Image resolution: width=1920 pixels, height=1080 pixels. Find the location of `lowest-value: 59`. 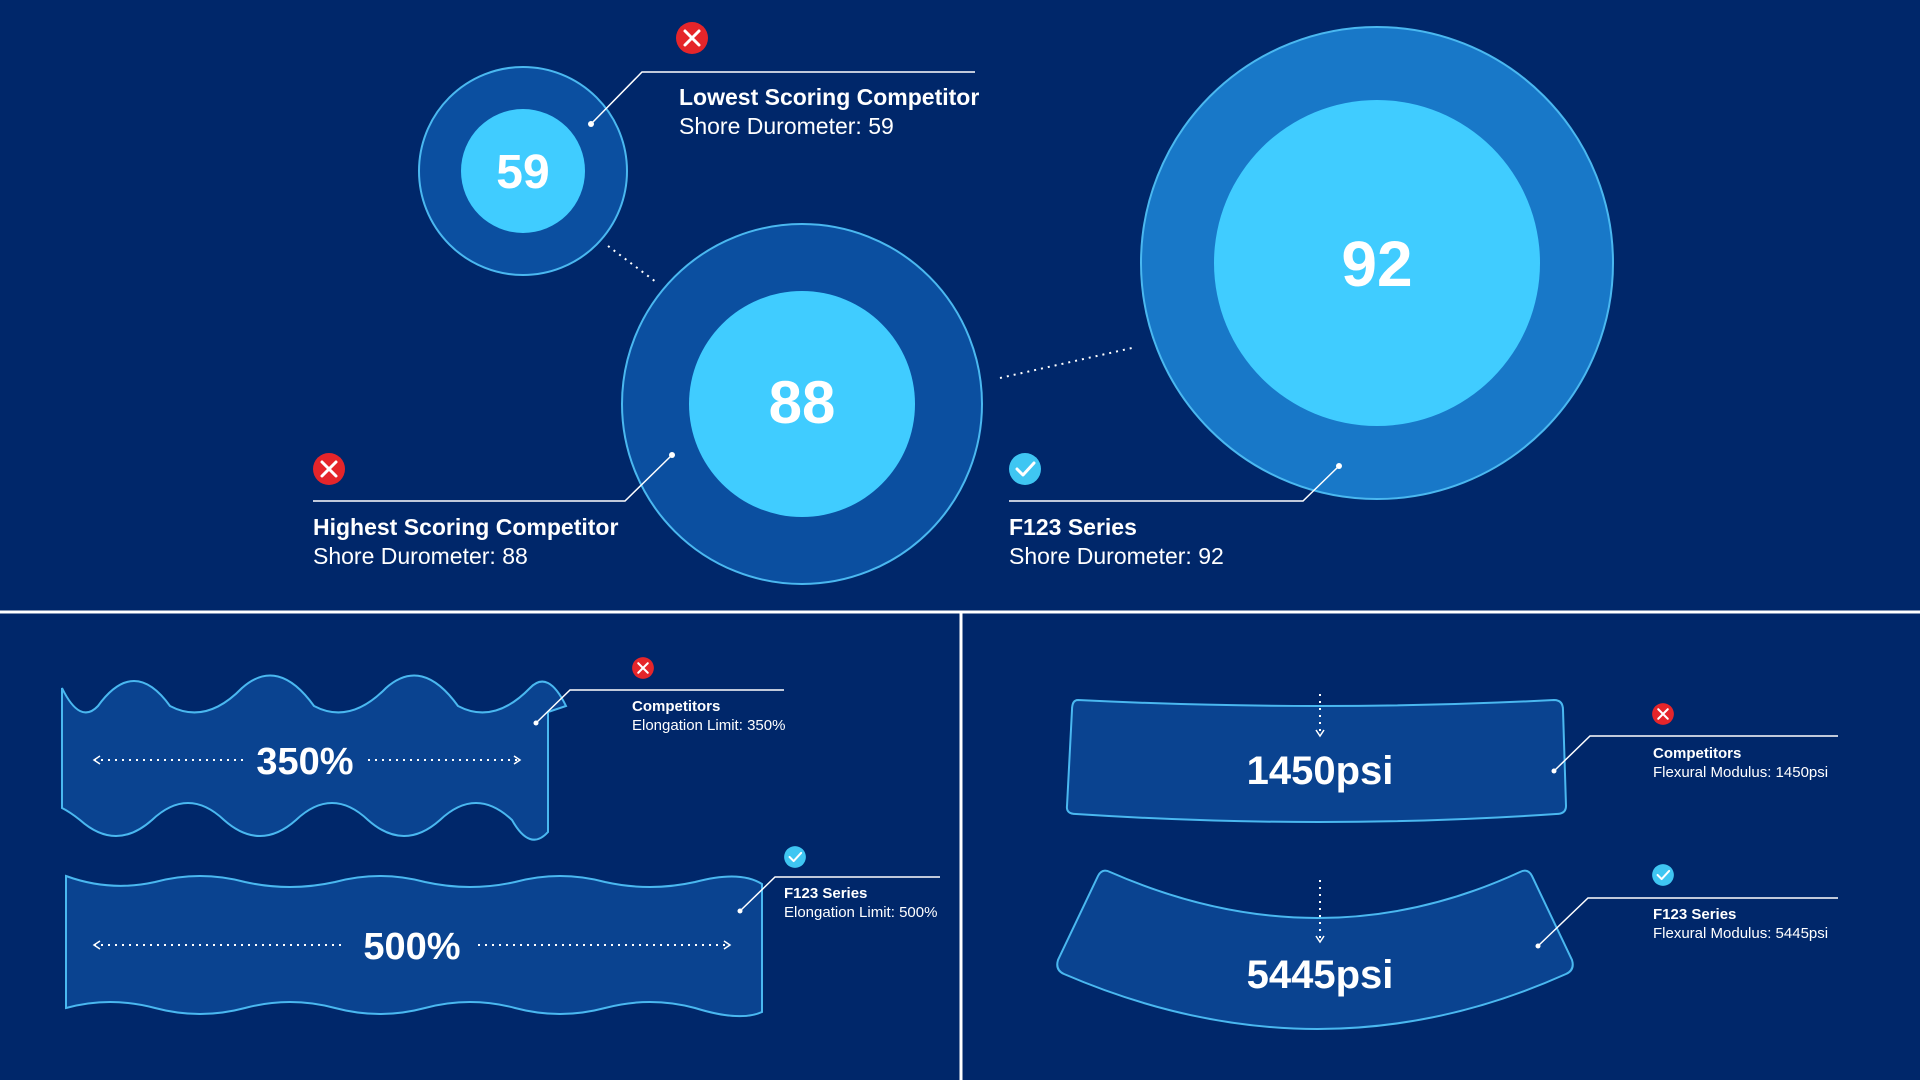

lowest-value: 59 is located at coordinates (522, 172).